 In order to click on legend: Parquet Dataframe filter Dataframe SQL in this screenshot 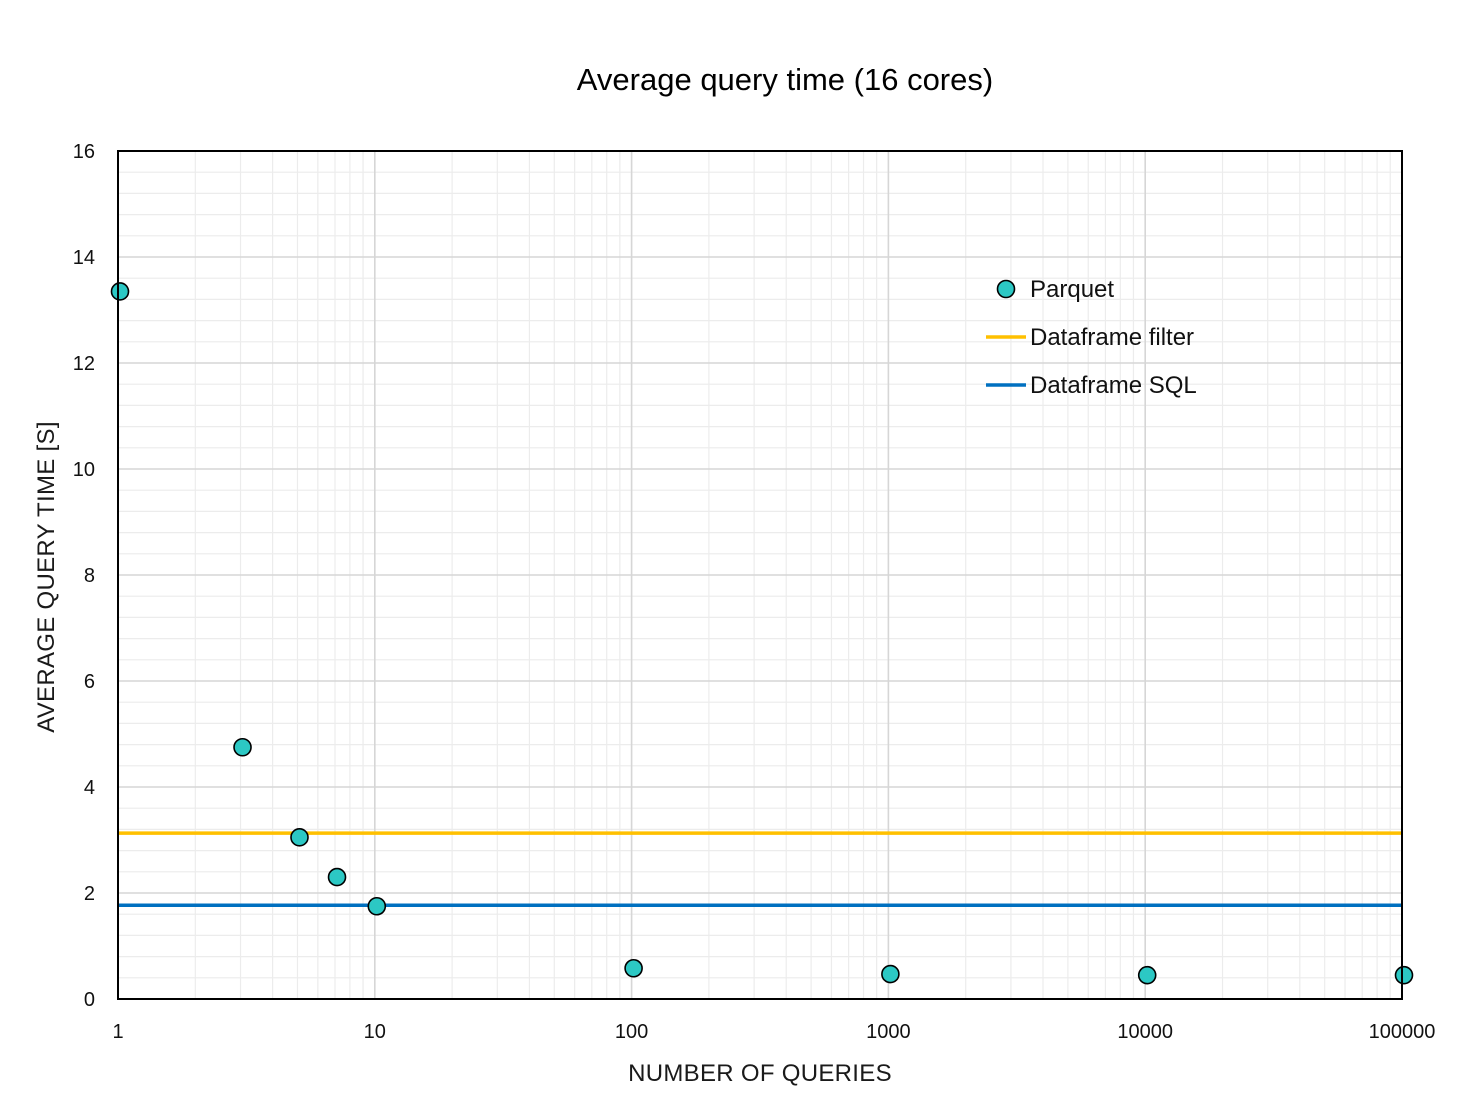, I will do `click(1091, 337)`.